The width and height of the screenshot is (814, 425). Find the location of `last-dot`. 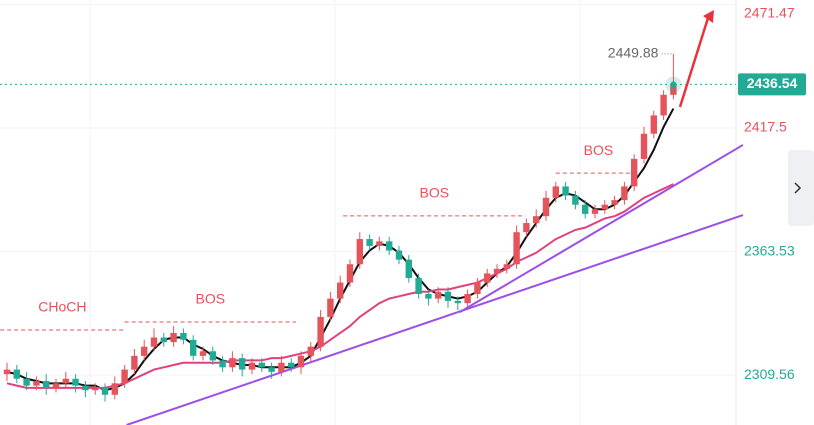

last-dot is located at coordinates (673, 84).